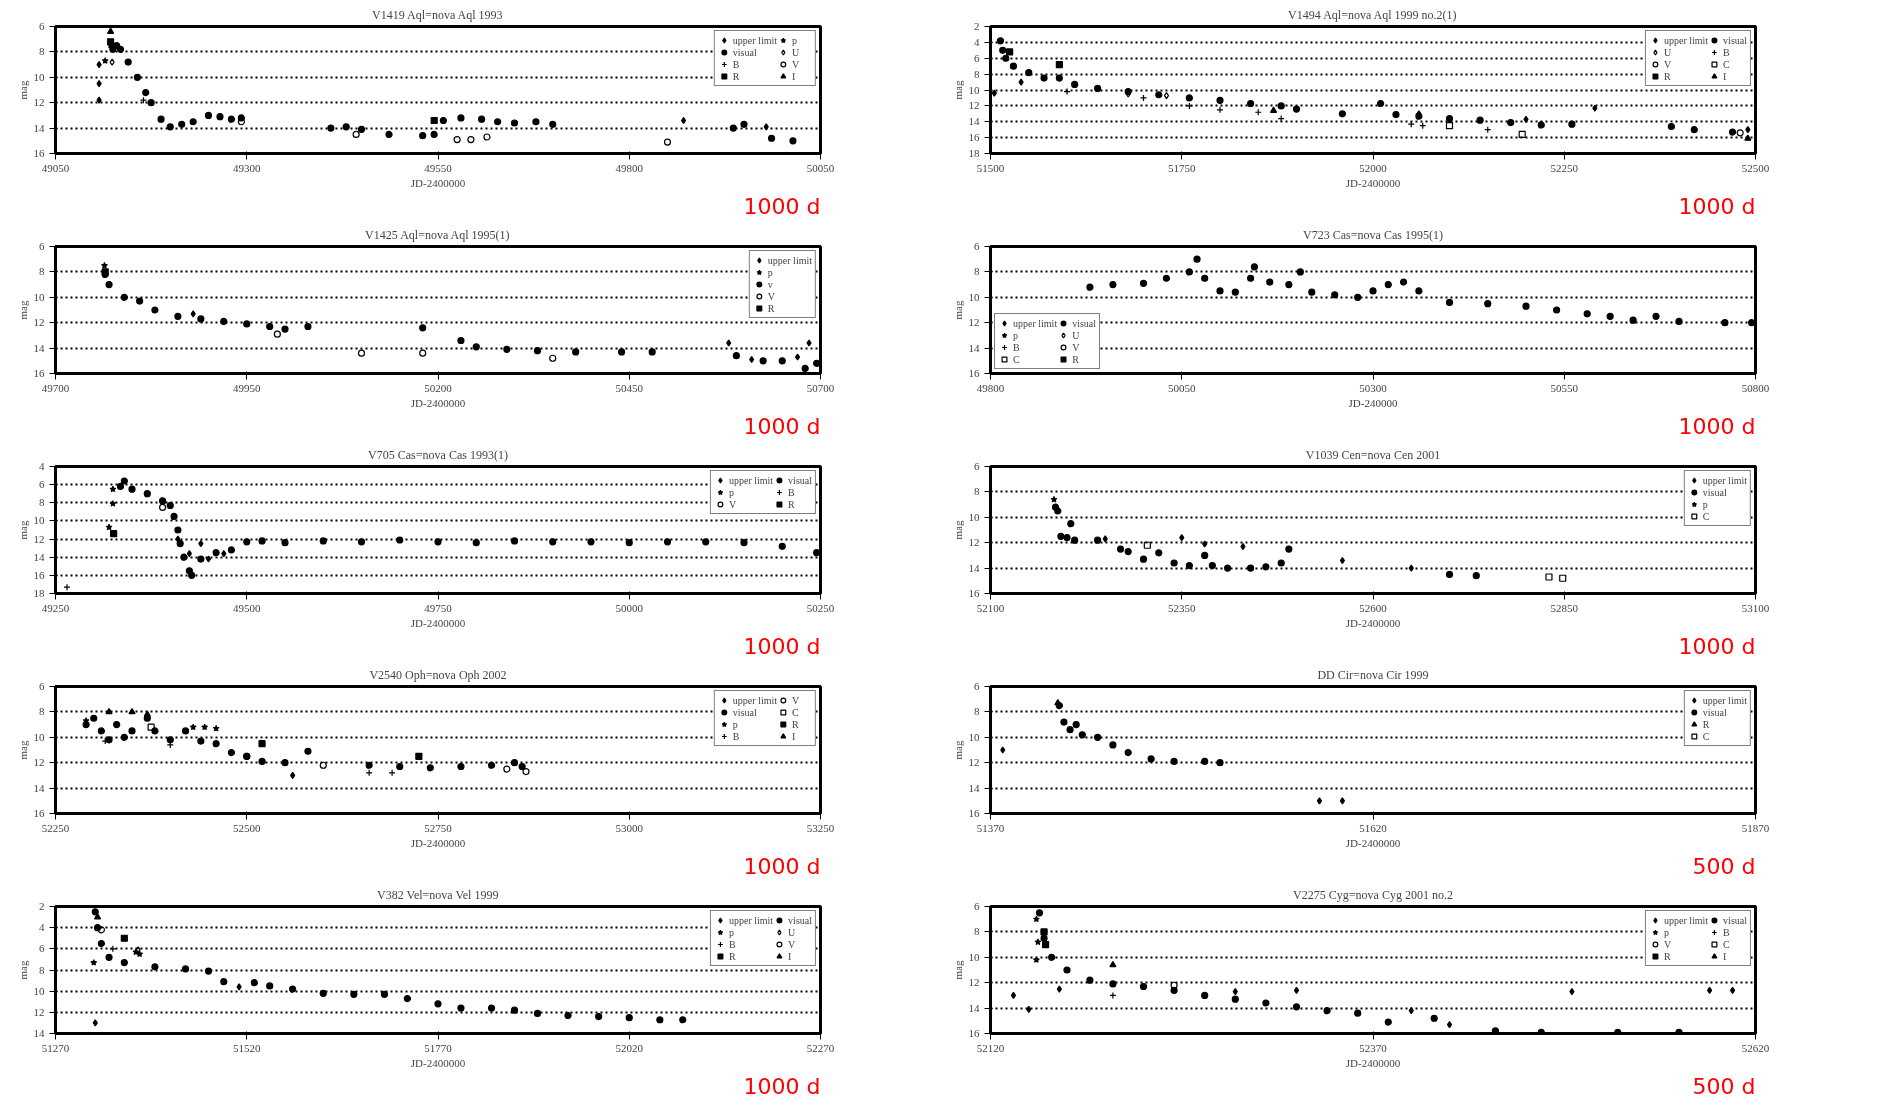  I want to click on x-tick-label: 53000, so click(629, 827).